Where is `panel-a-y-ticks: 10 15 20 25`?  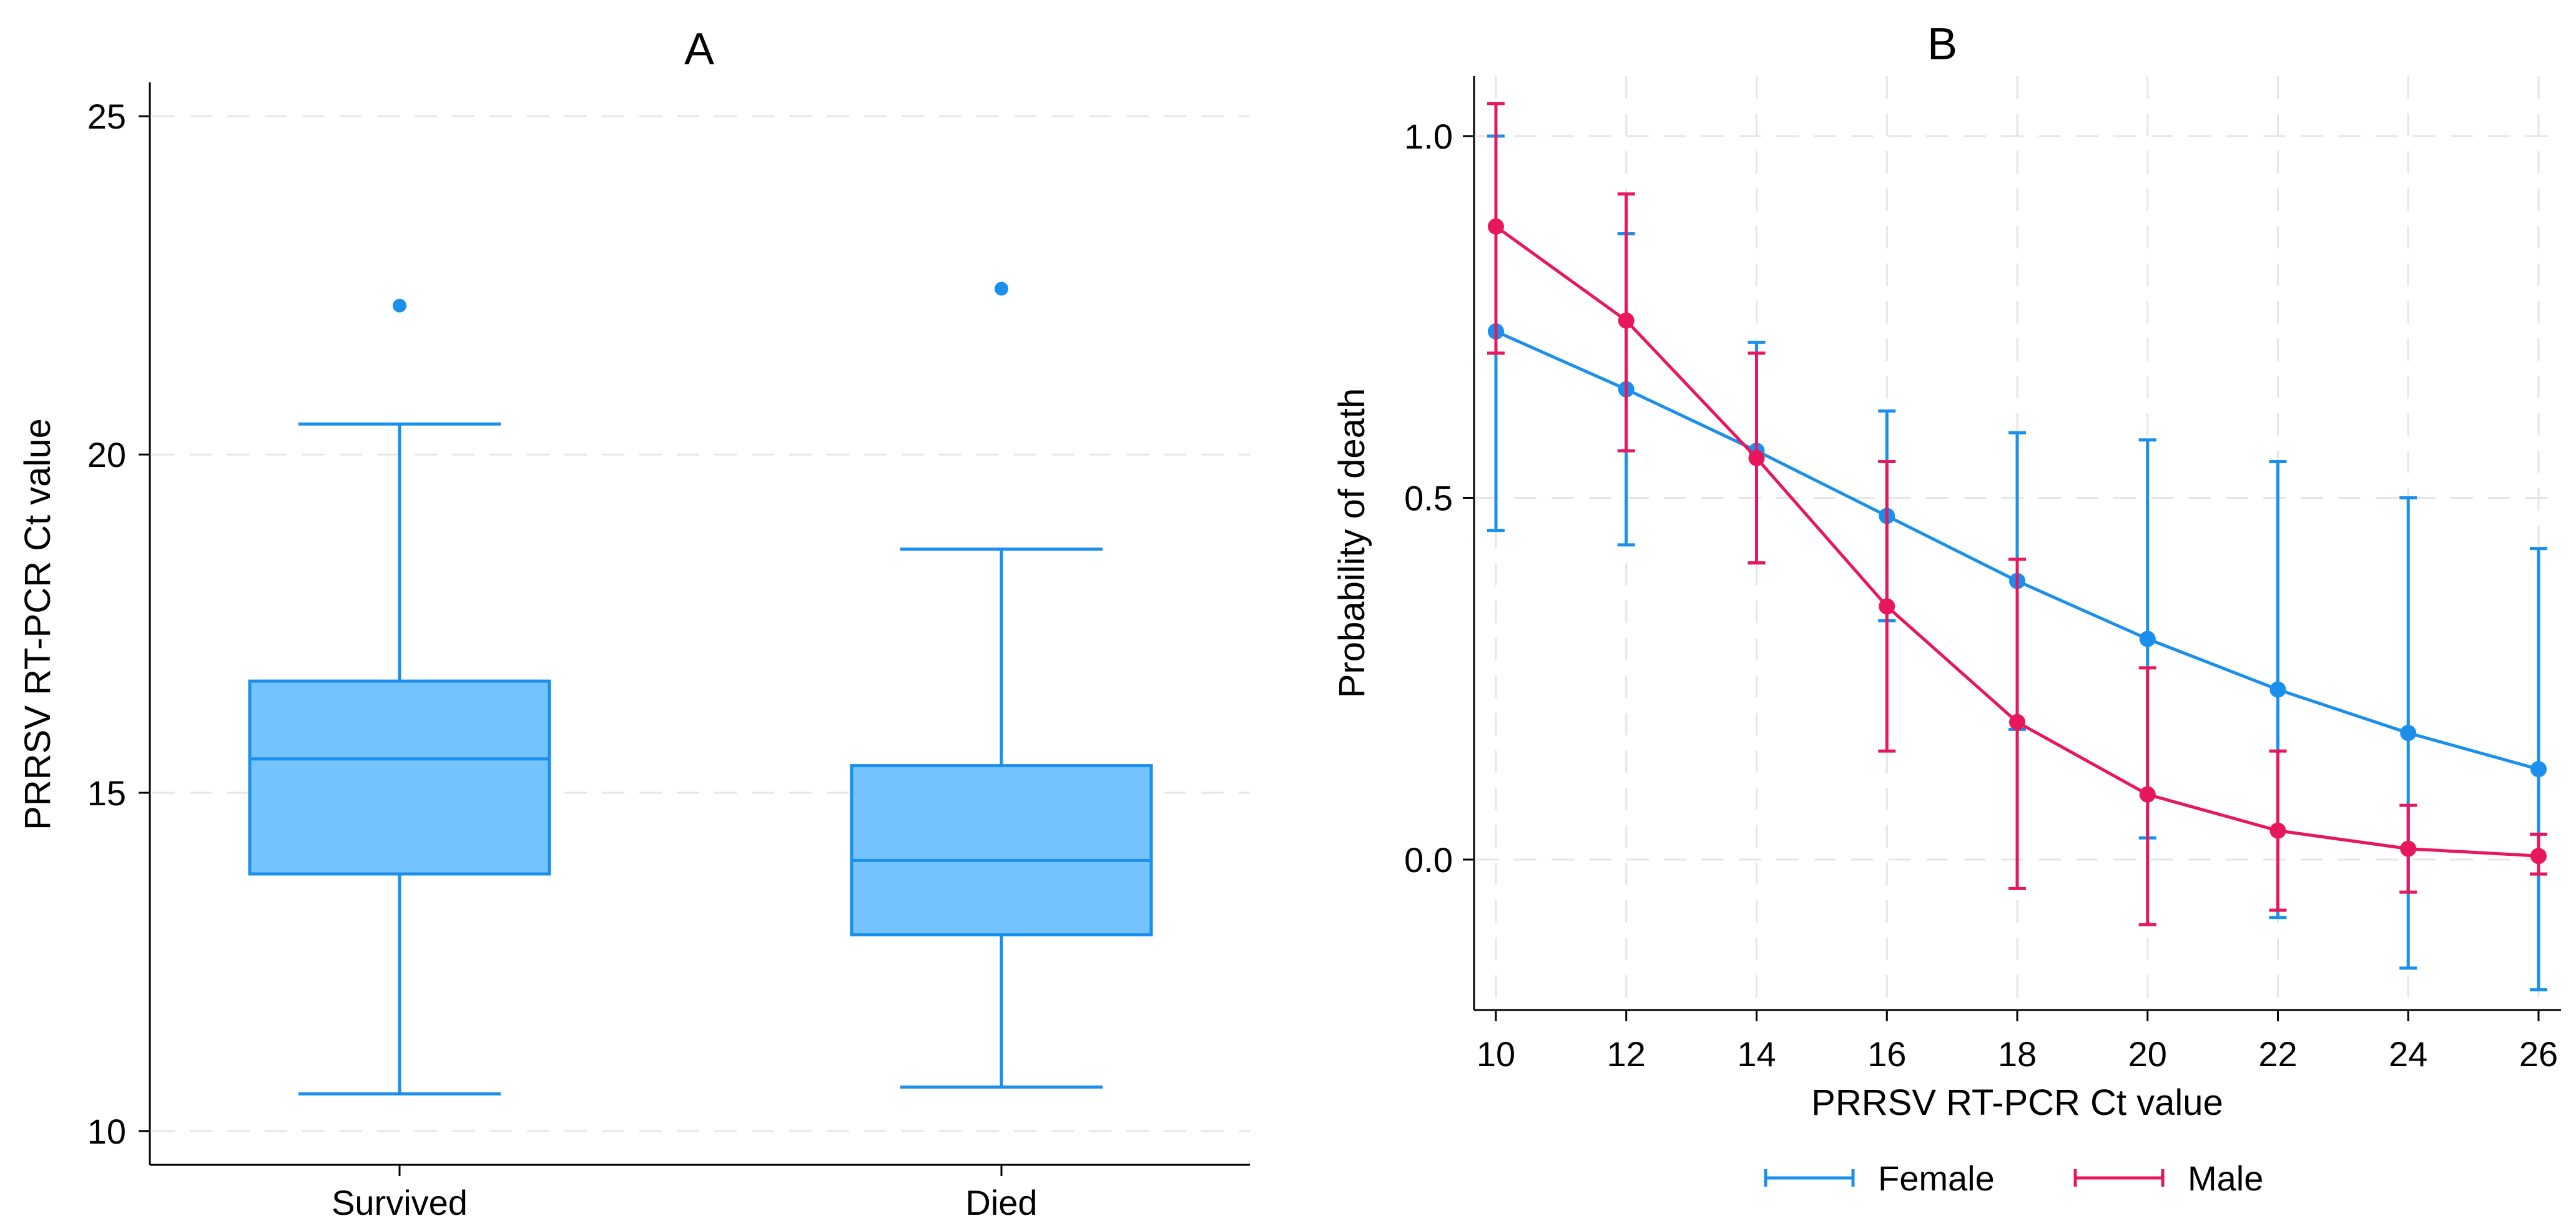
panel-a-y-ticks: 10 15 20 25 is located at coordinates (118, 624).